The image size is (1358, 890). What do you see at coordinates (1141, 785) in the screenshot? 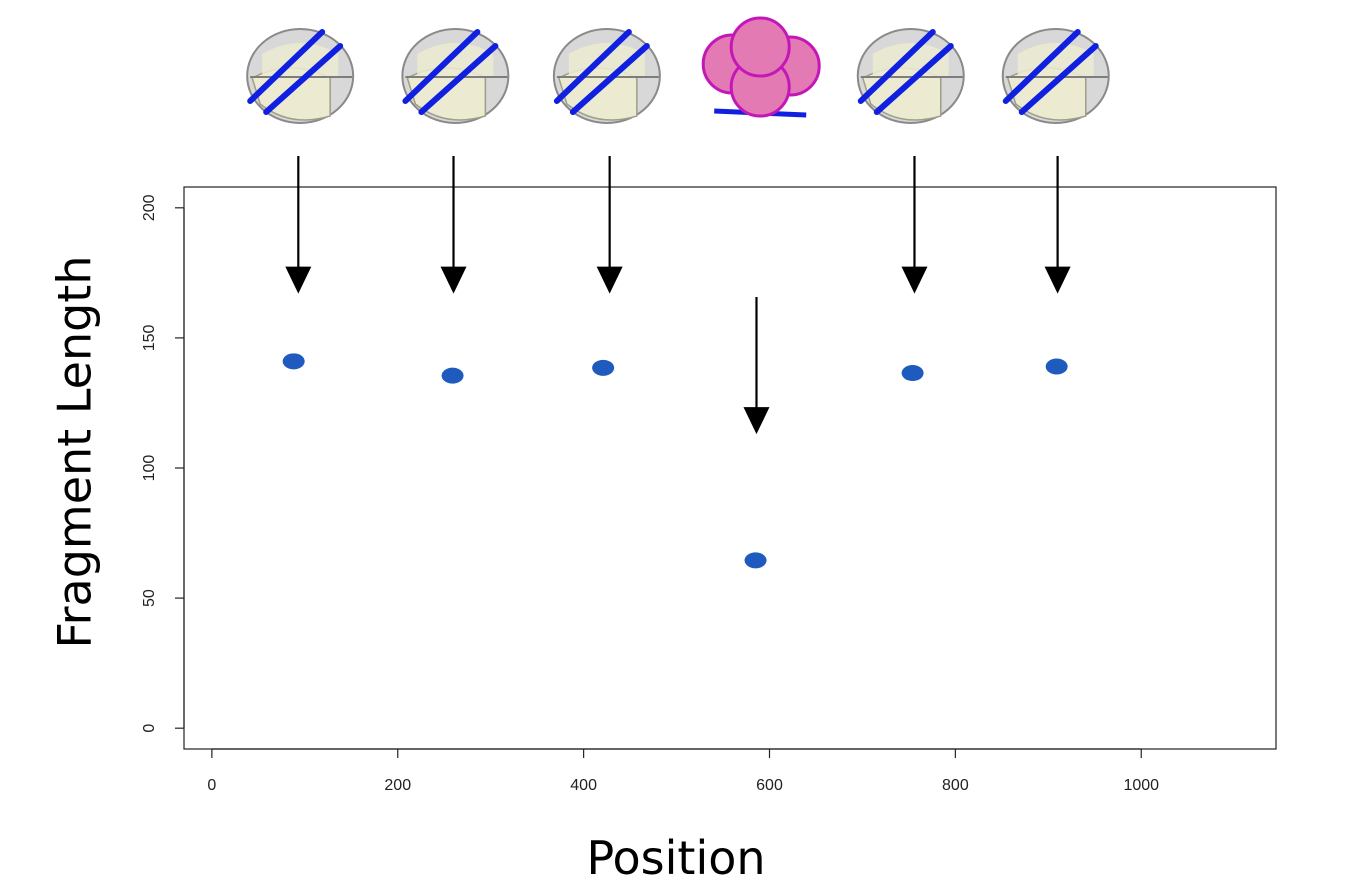
I see `x-tick-label: 1000` at bounding box center [1141, 785].